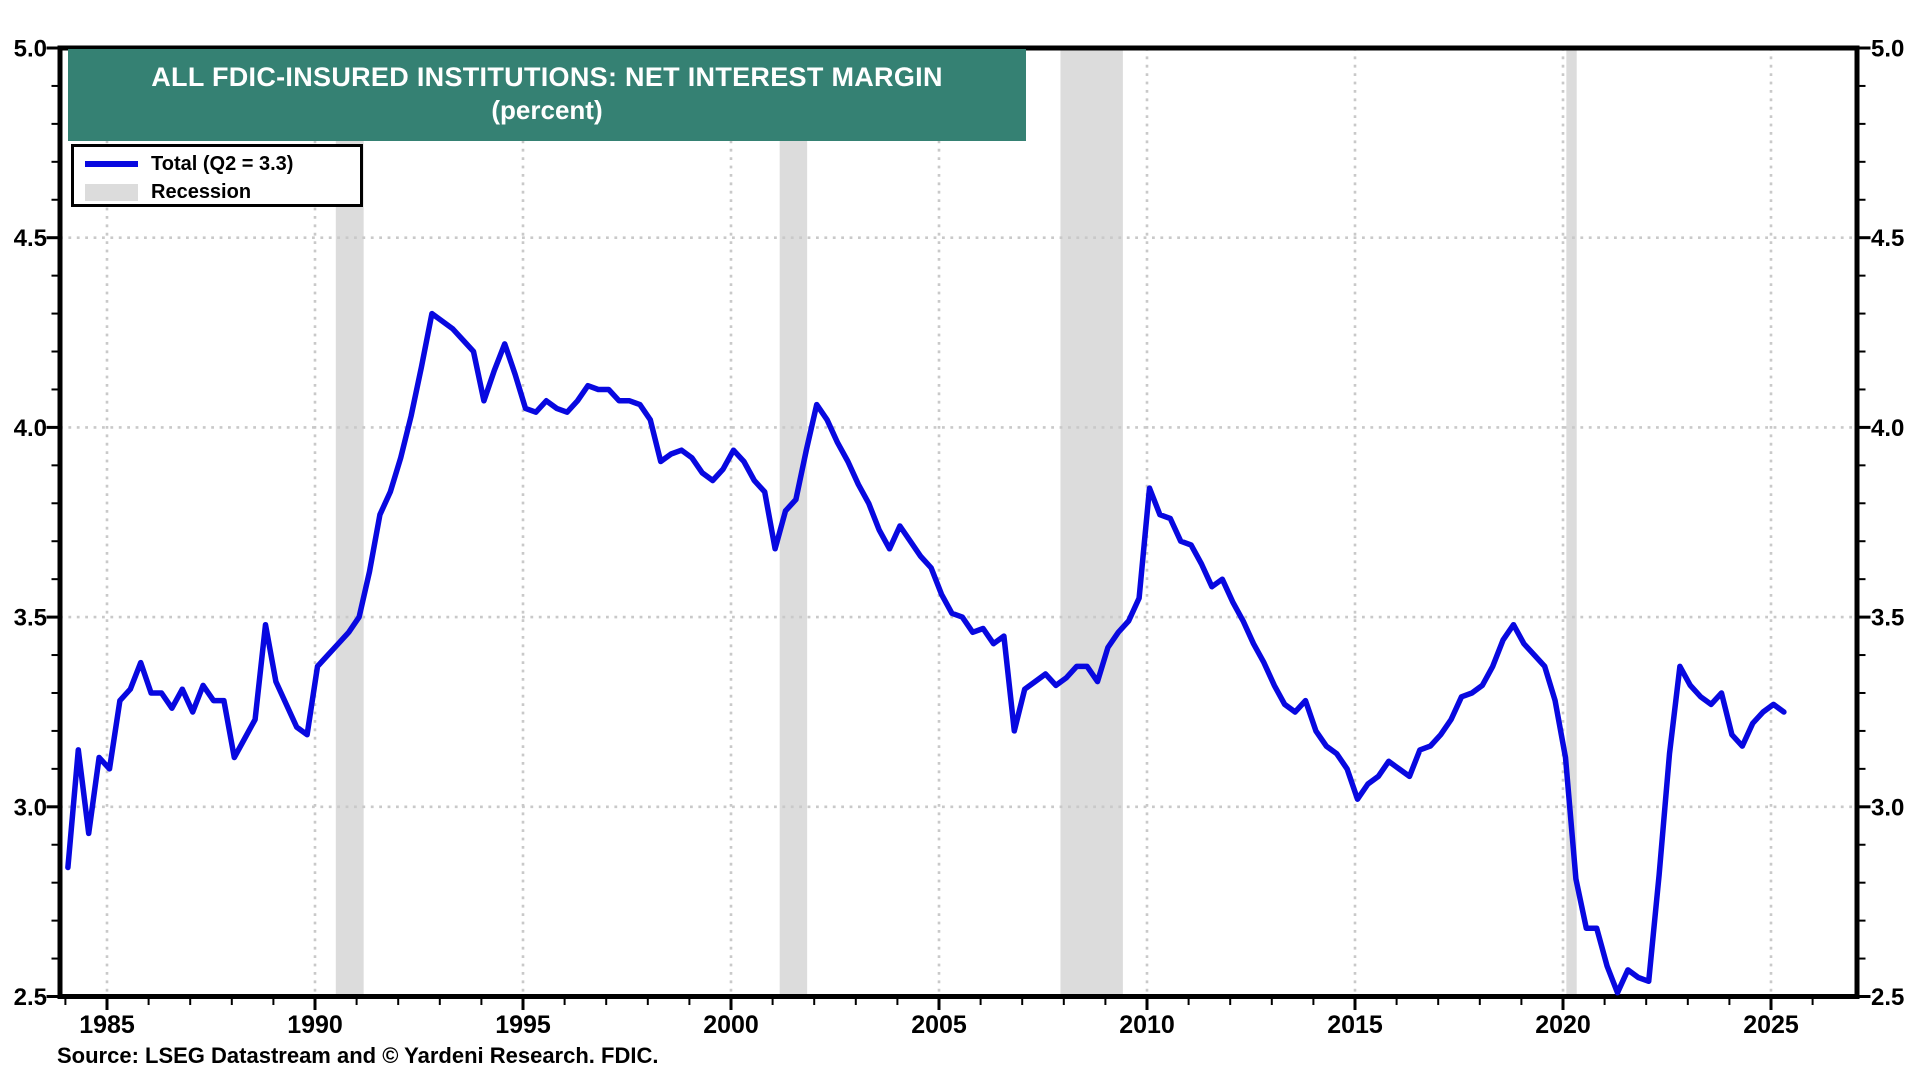  Describe the element at coordinates (1563, 1025) in the screenshot. I see `x-axis-label: 2020` at that location.